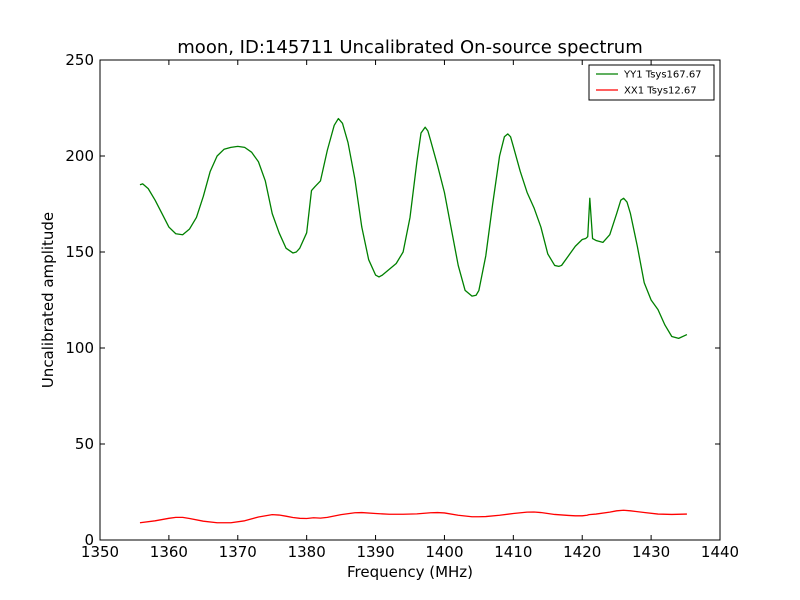 The width and height of the screenshot is (800, 600). What do you see at coordinates (79, 156) in the screenshot?
I see `y-tick-label: 200` at bounding box center [79, 156].